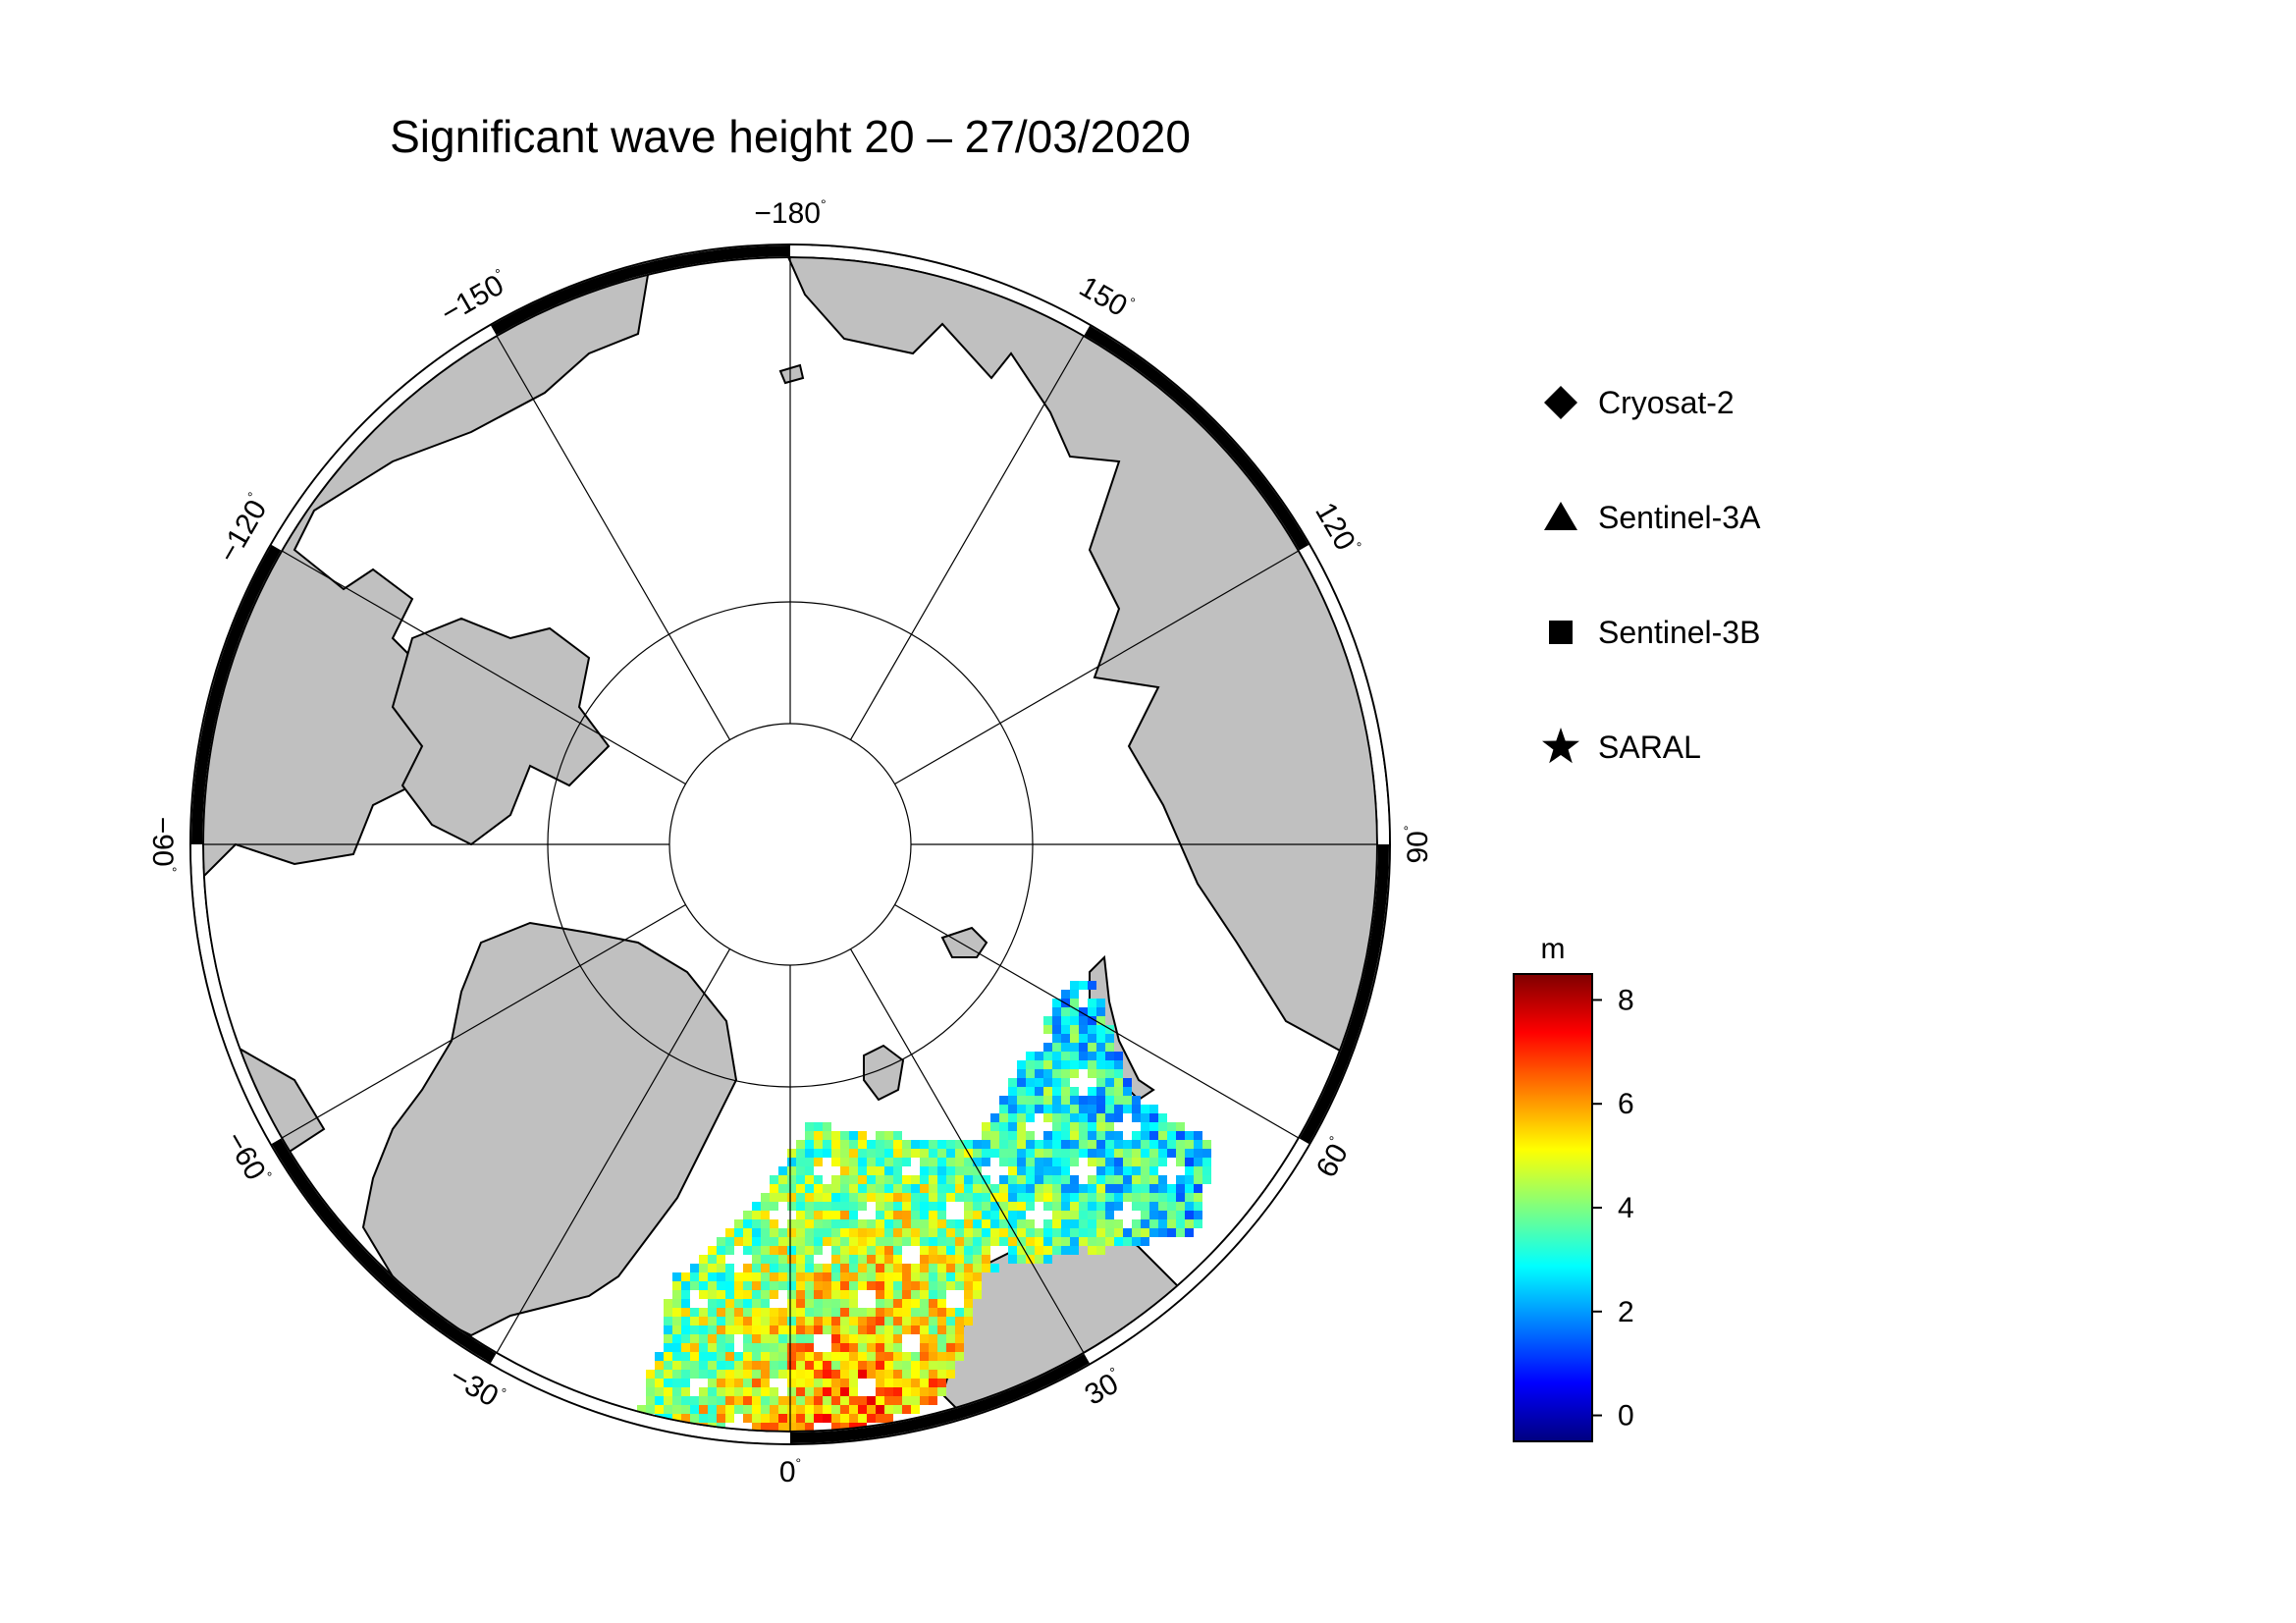 This screenshot has height=1623, width=2296. I want to click on meridian-line, so click(967, 538).